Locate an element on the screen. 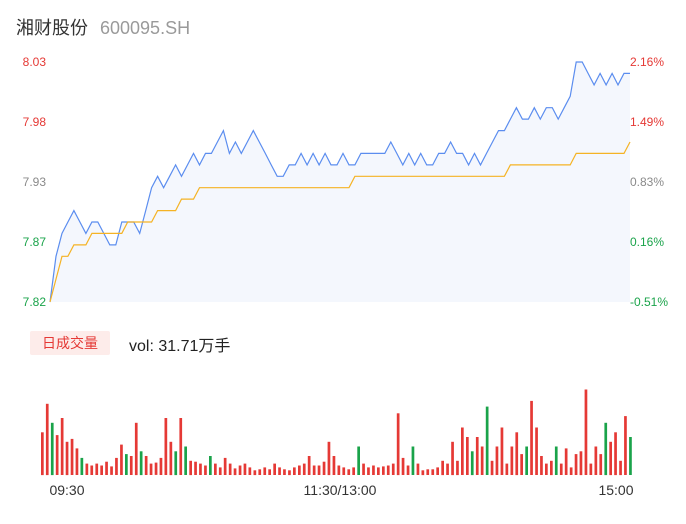  y-left-tick-label: 7.93 is located at coordinates (35, 182).